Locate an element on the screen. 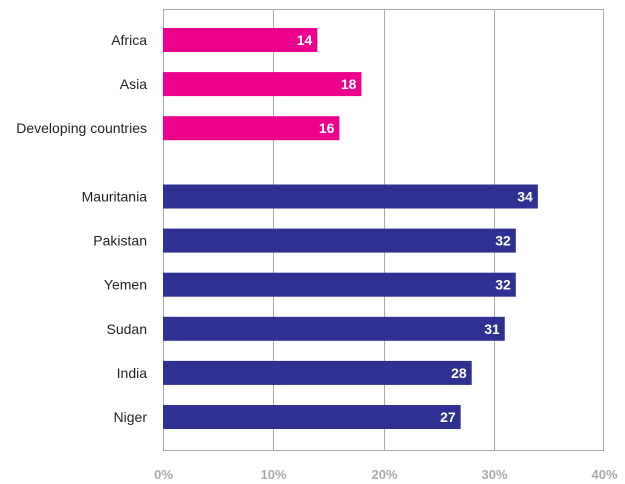 The height and width of the screenshot is (484, 625). x-axis-tick-labels: 0% 10% 20% 30% 40% is located at coordinates (386, 474).